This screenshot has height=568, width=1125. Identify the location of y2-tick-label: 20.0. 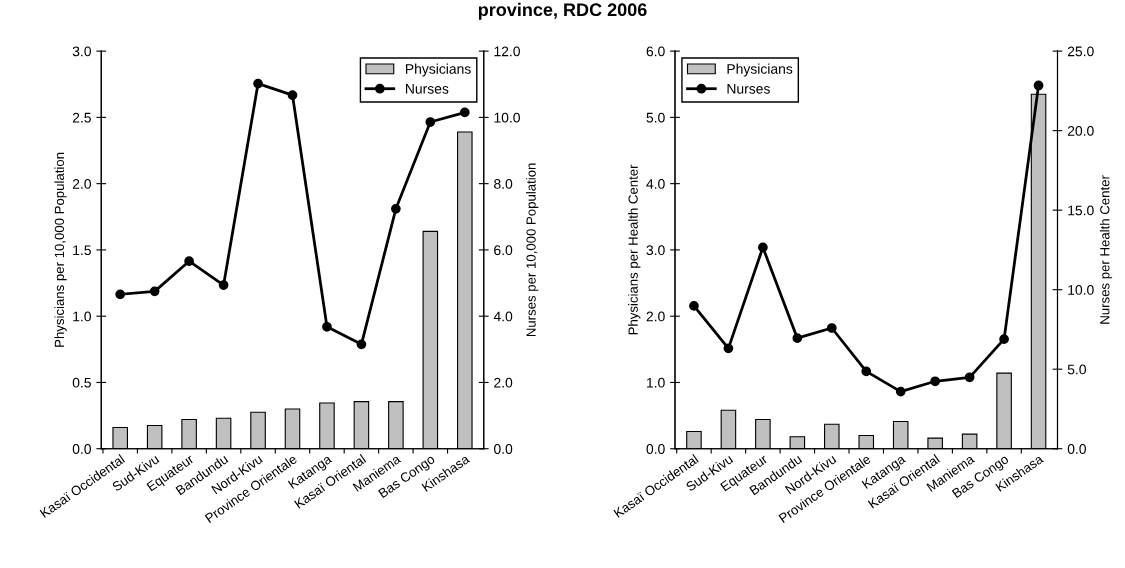
(1080, 130).